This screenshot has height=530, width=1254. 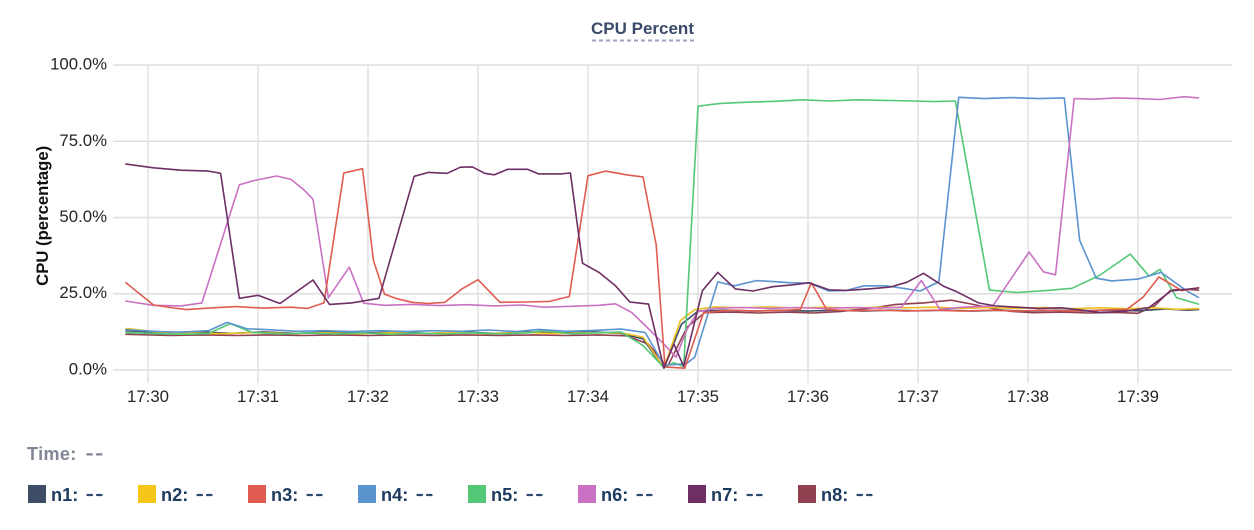 I want to click on svg-text: CPU (percentage), so click(x=42, y=216).